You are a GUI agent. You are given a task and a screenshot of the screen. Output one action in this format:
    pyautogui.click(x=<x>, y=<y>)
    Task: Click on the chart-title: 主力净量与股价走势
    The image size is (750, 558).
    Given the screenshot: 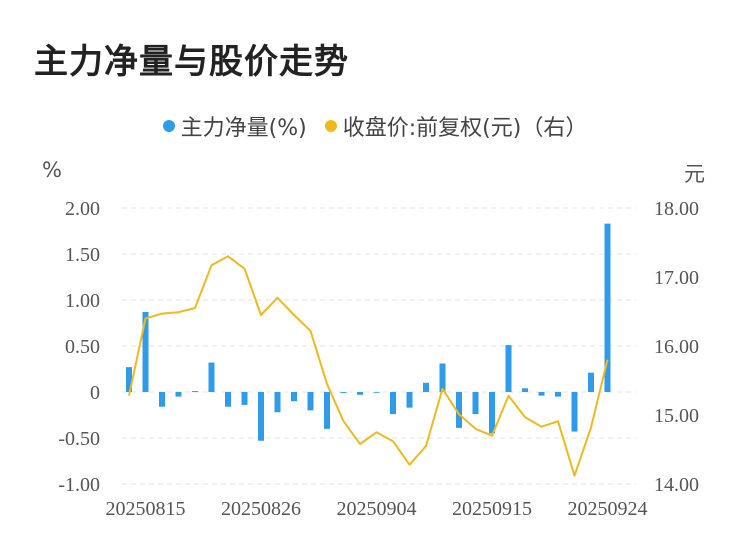 What is the action you would take?
    pyautogui.click(x=191, y=62)
    